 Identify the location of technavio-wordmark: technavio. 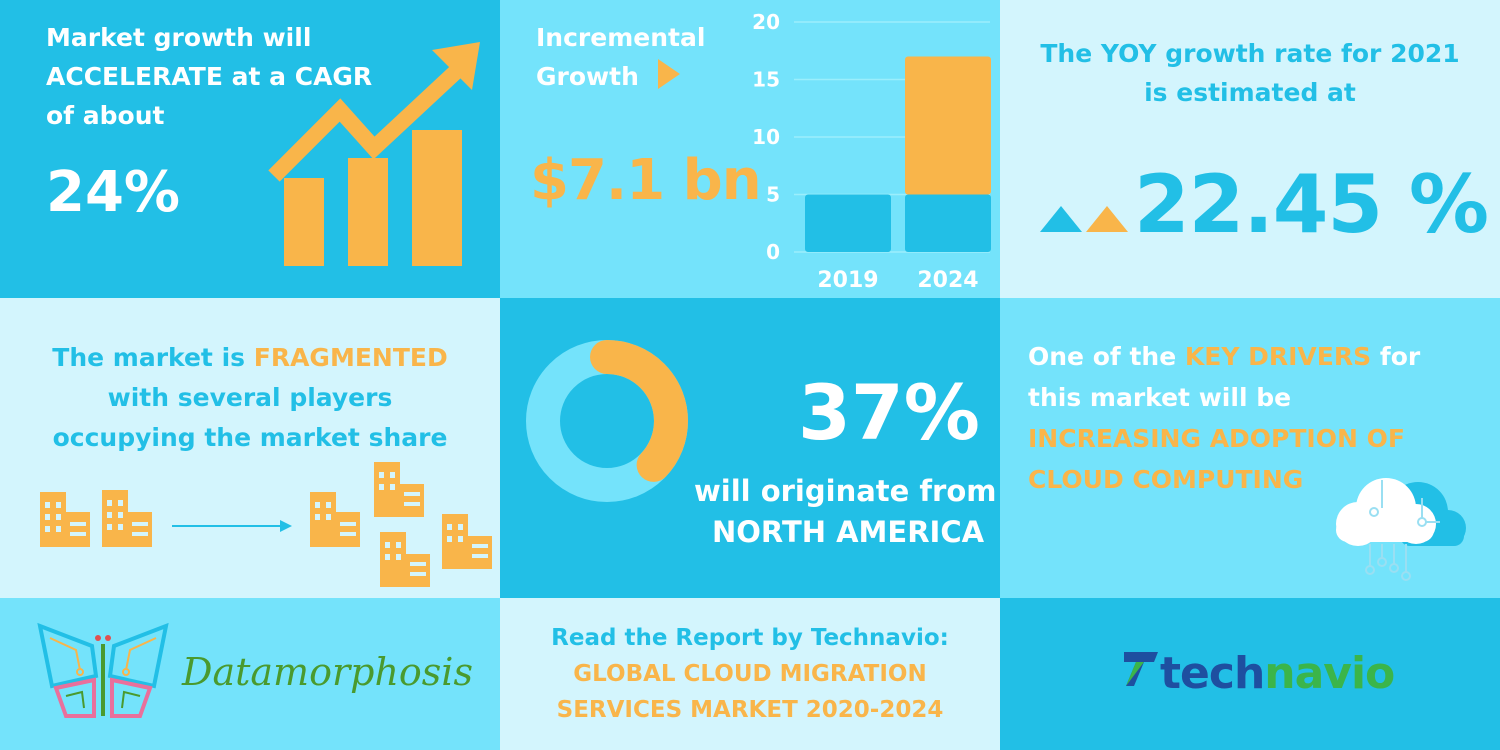
(1277, 673).